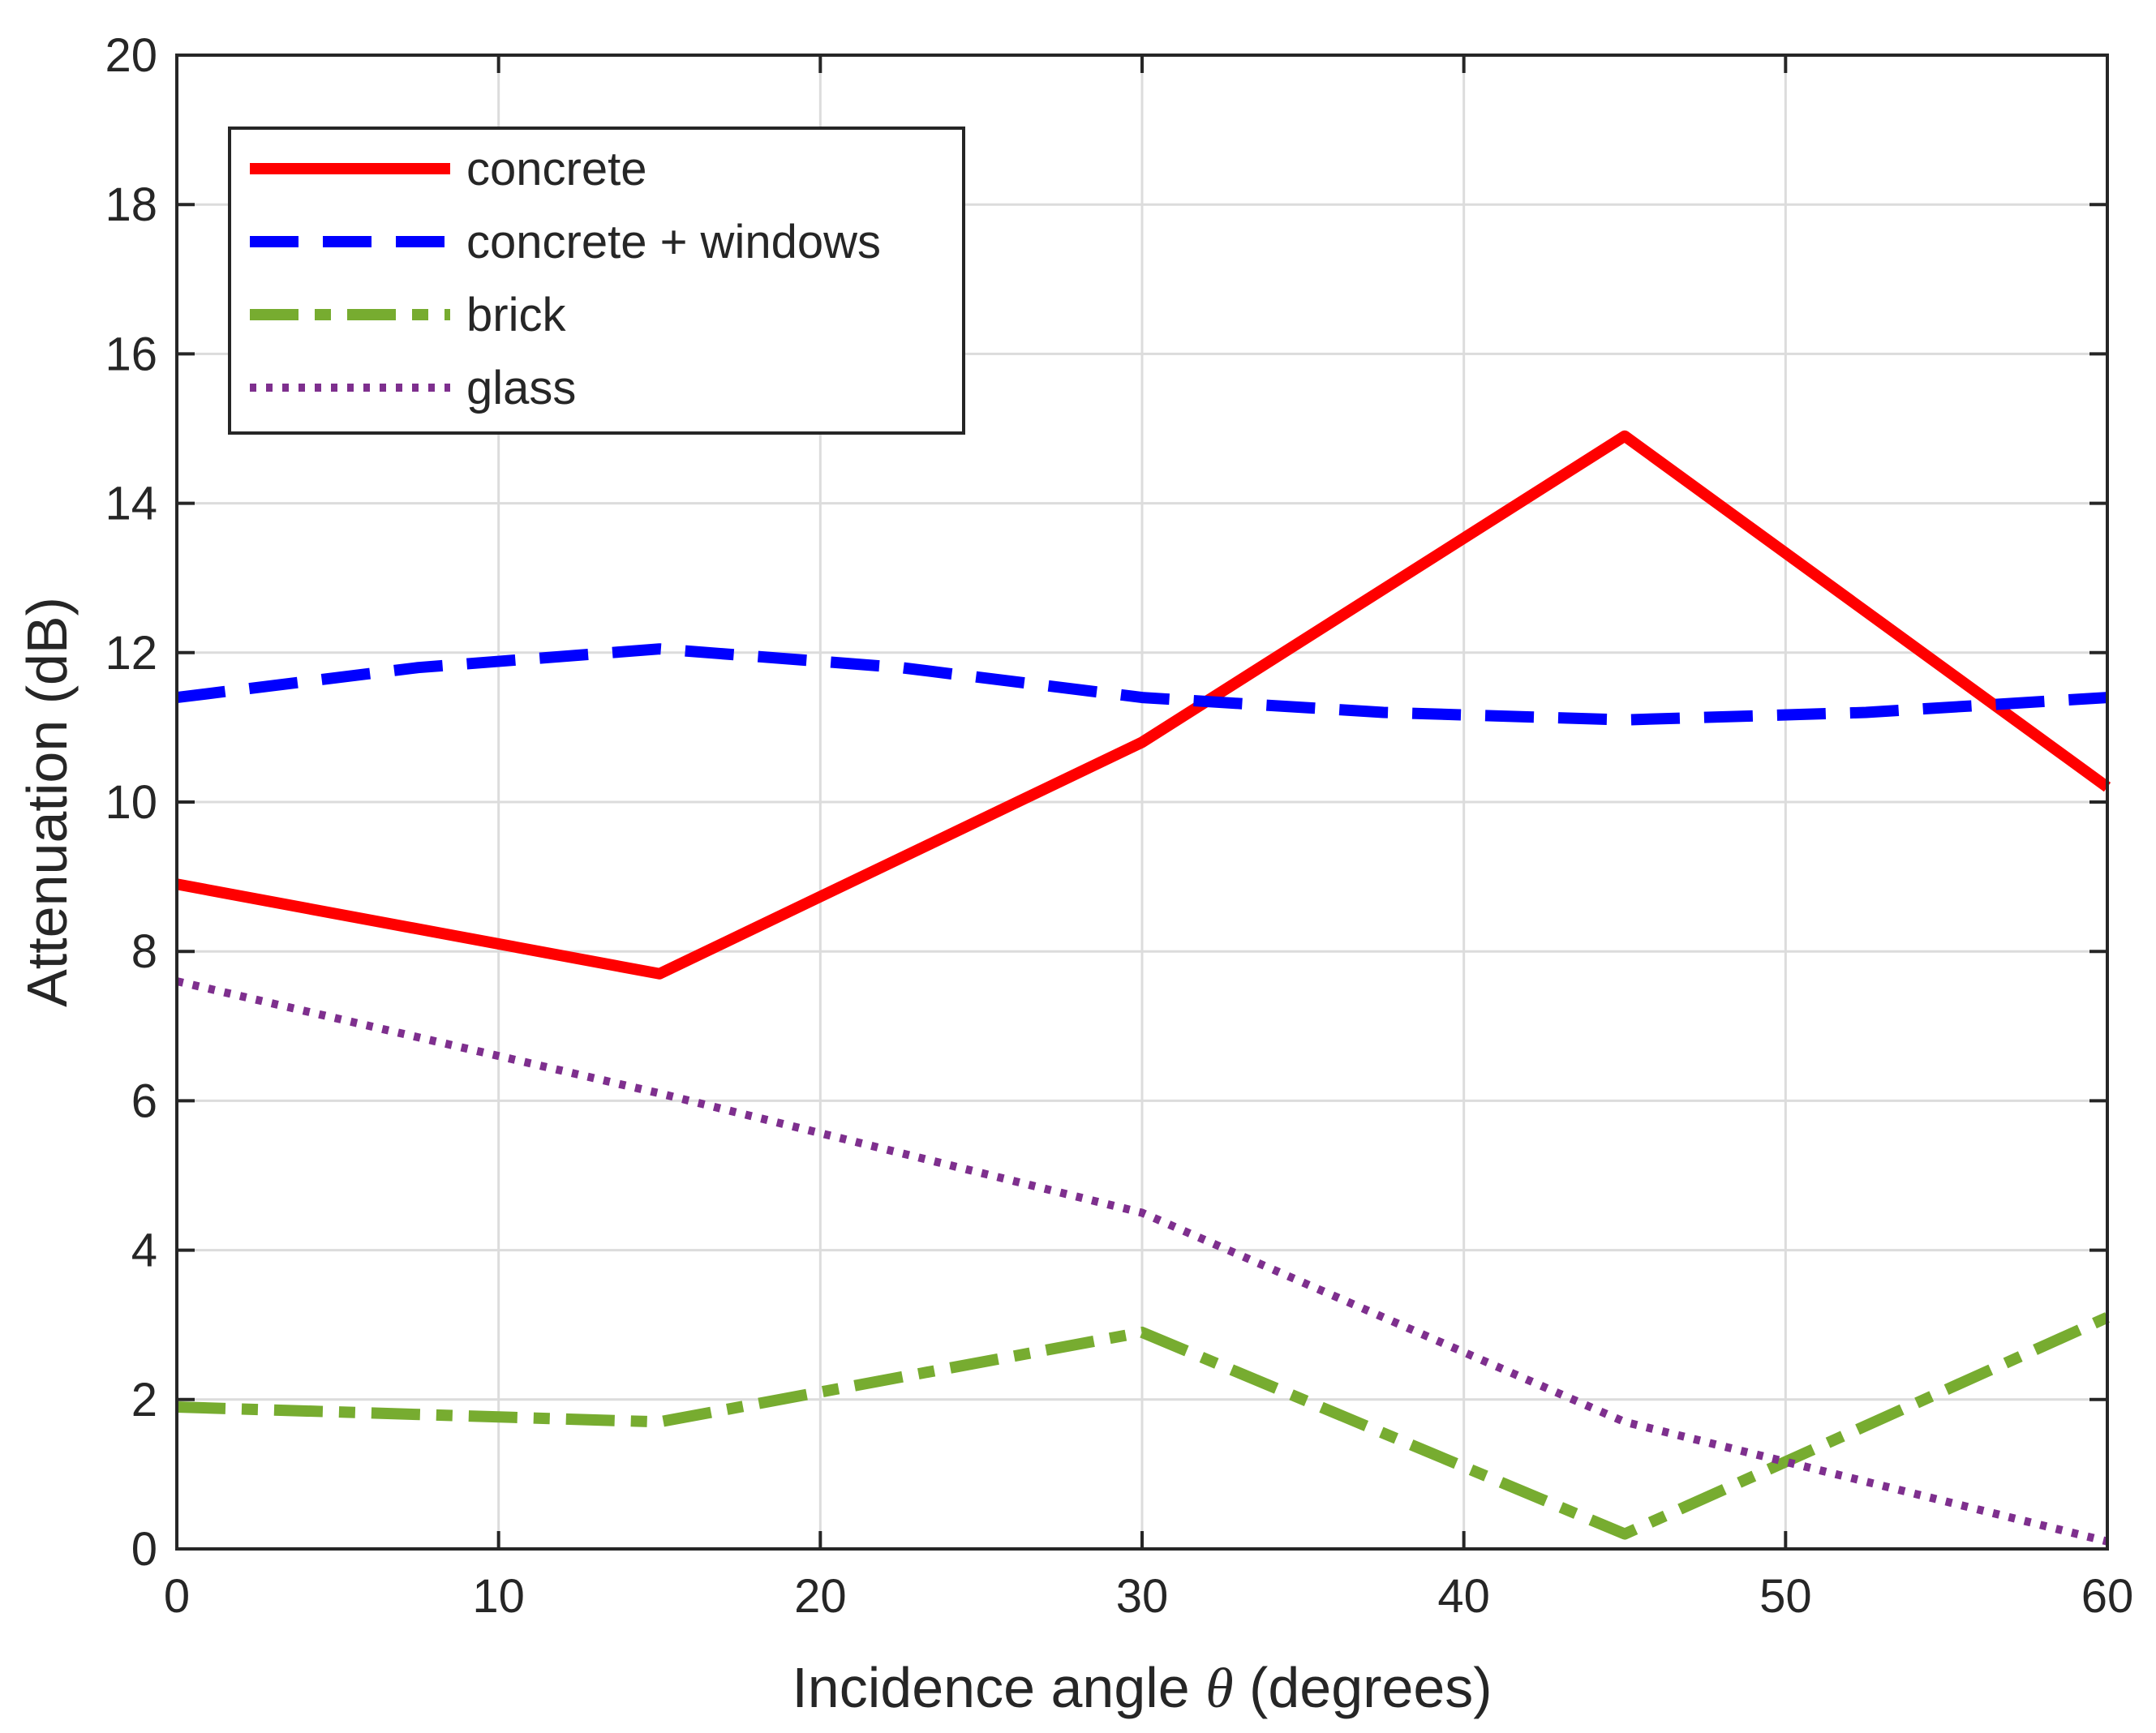 This screenshot has width=2156, height=1733. Describe the element at coordinates (999, 1688) in the screenshot. I see `x-axis-label-prefix: Incidence angle` at that location.